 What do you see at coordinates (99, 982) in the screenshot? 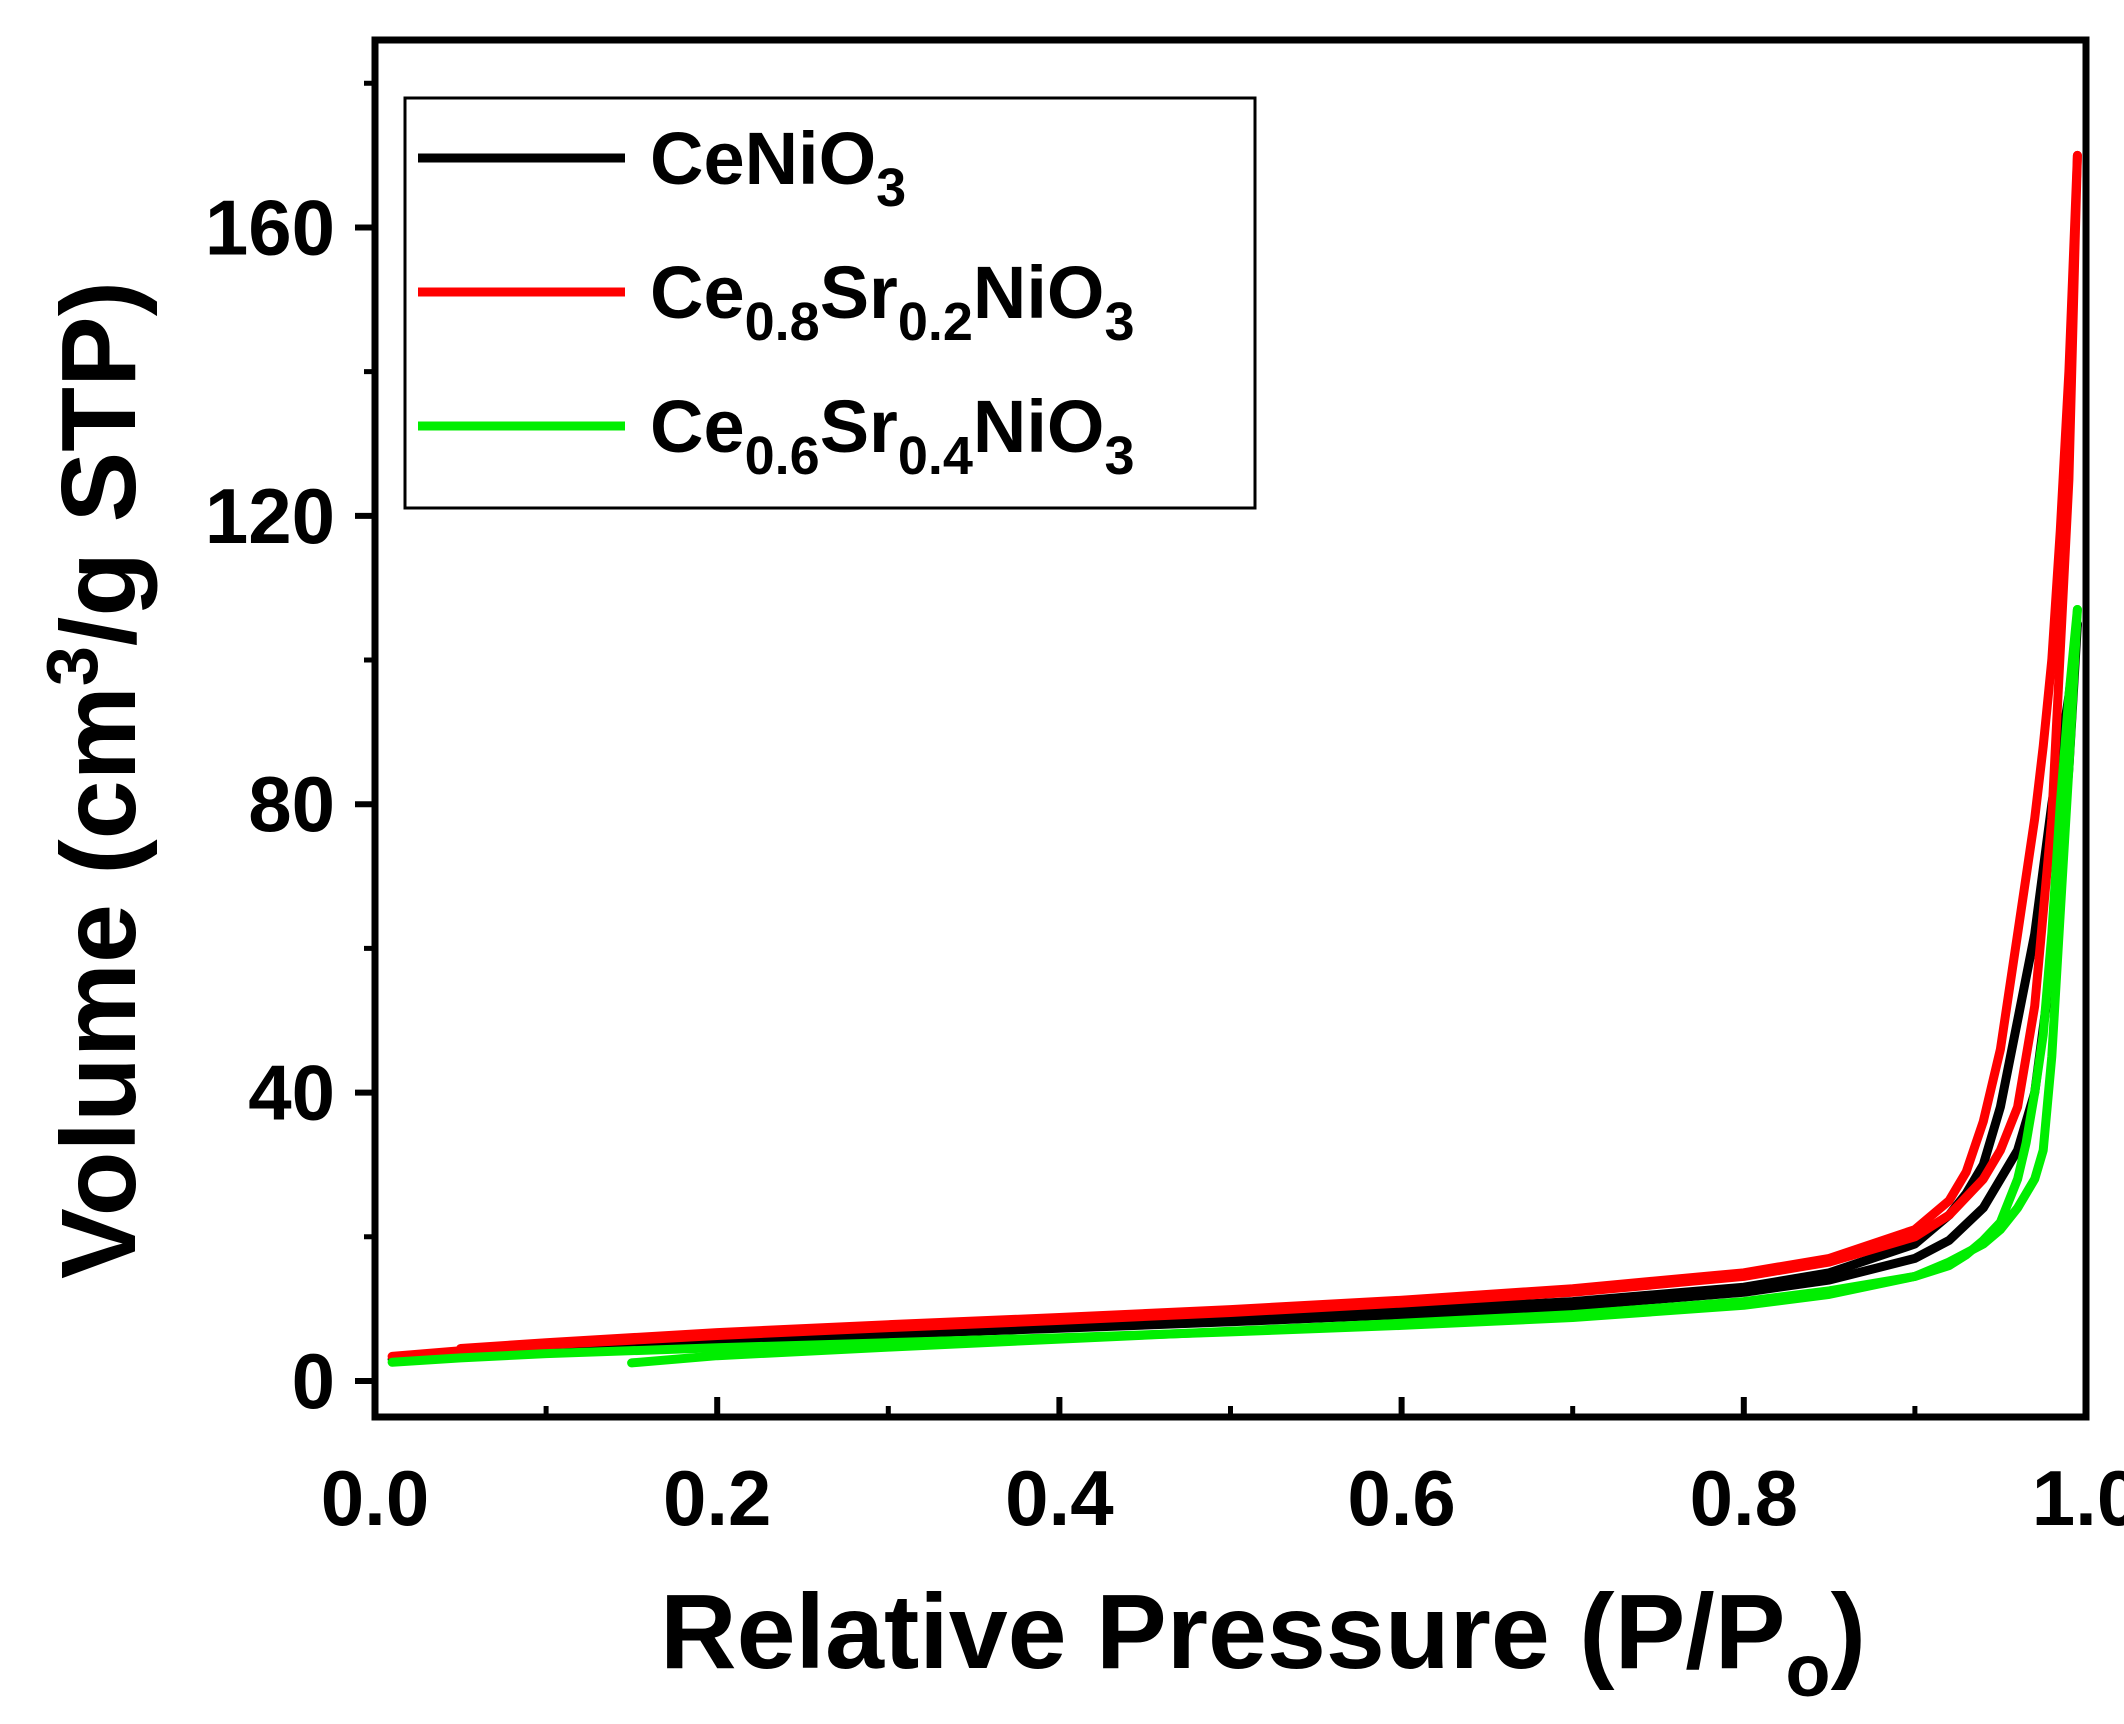
I see `y-axis-title-main: Volume (cm` at bounding box center [99, 982].